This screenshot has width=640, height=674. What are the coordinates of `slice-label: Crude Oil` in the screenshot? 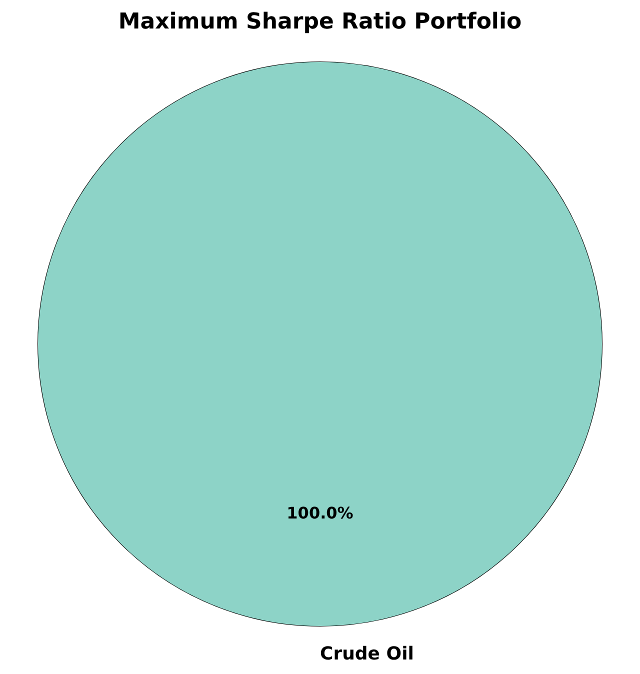 It's located at (367, 654).